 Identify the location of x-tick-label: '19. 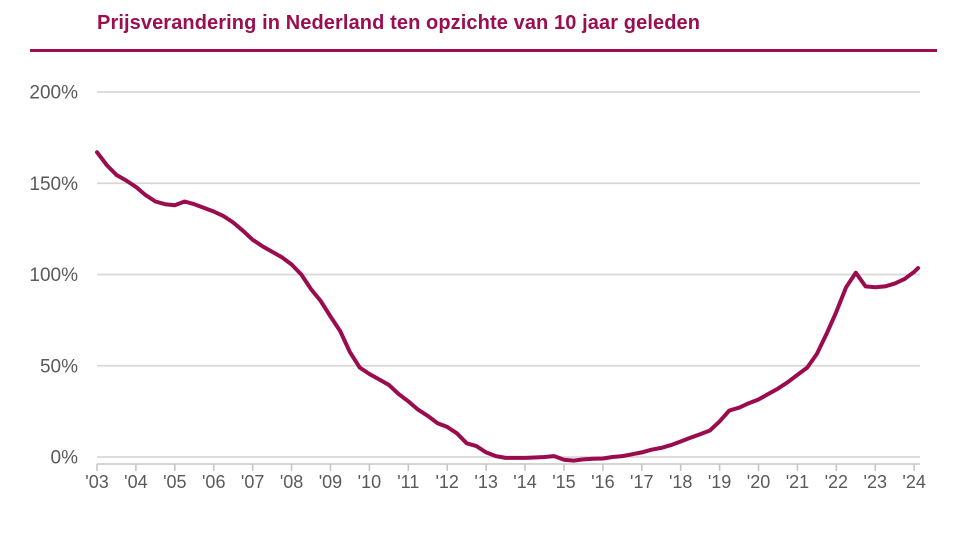
(719, 482).